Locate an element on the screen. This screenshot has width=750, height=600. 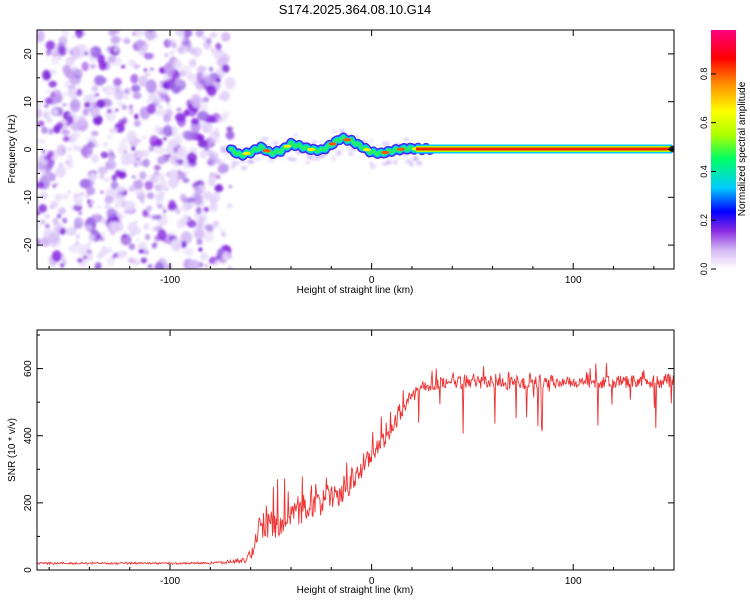
spectral-ridge is located at coordinates (450, 150).